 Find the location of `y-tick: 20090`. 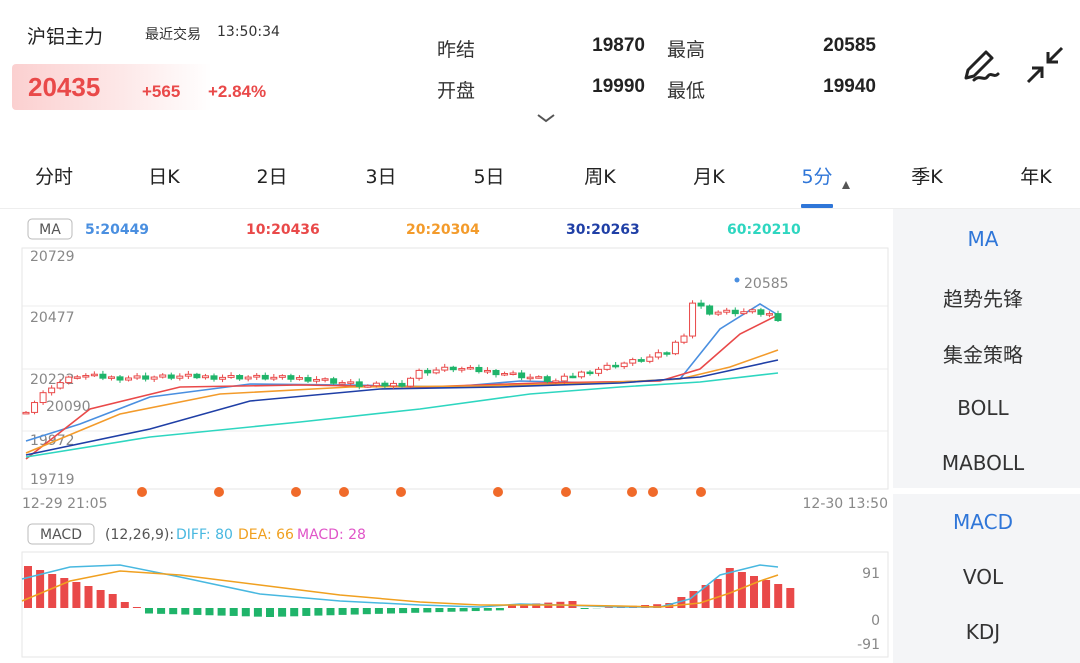

y-tick: 20090 is located at coordinates (68, 407).